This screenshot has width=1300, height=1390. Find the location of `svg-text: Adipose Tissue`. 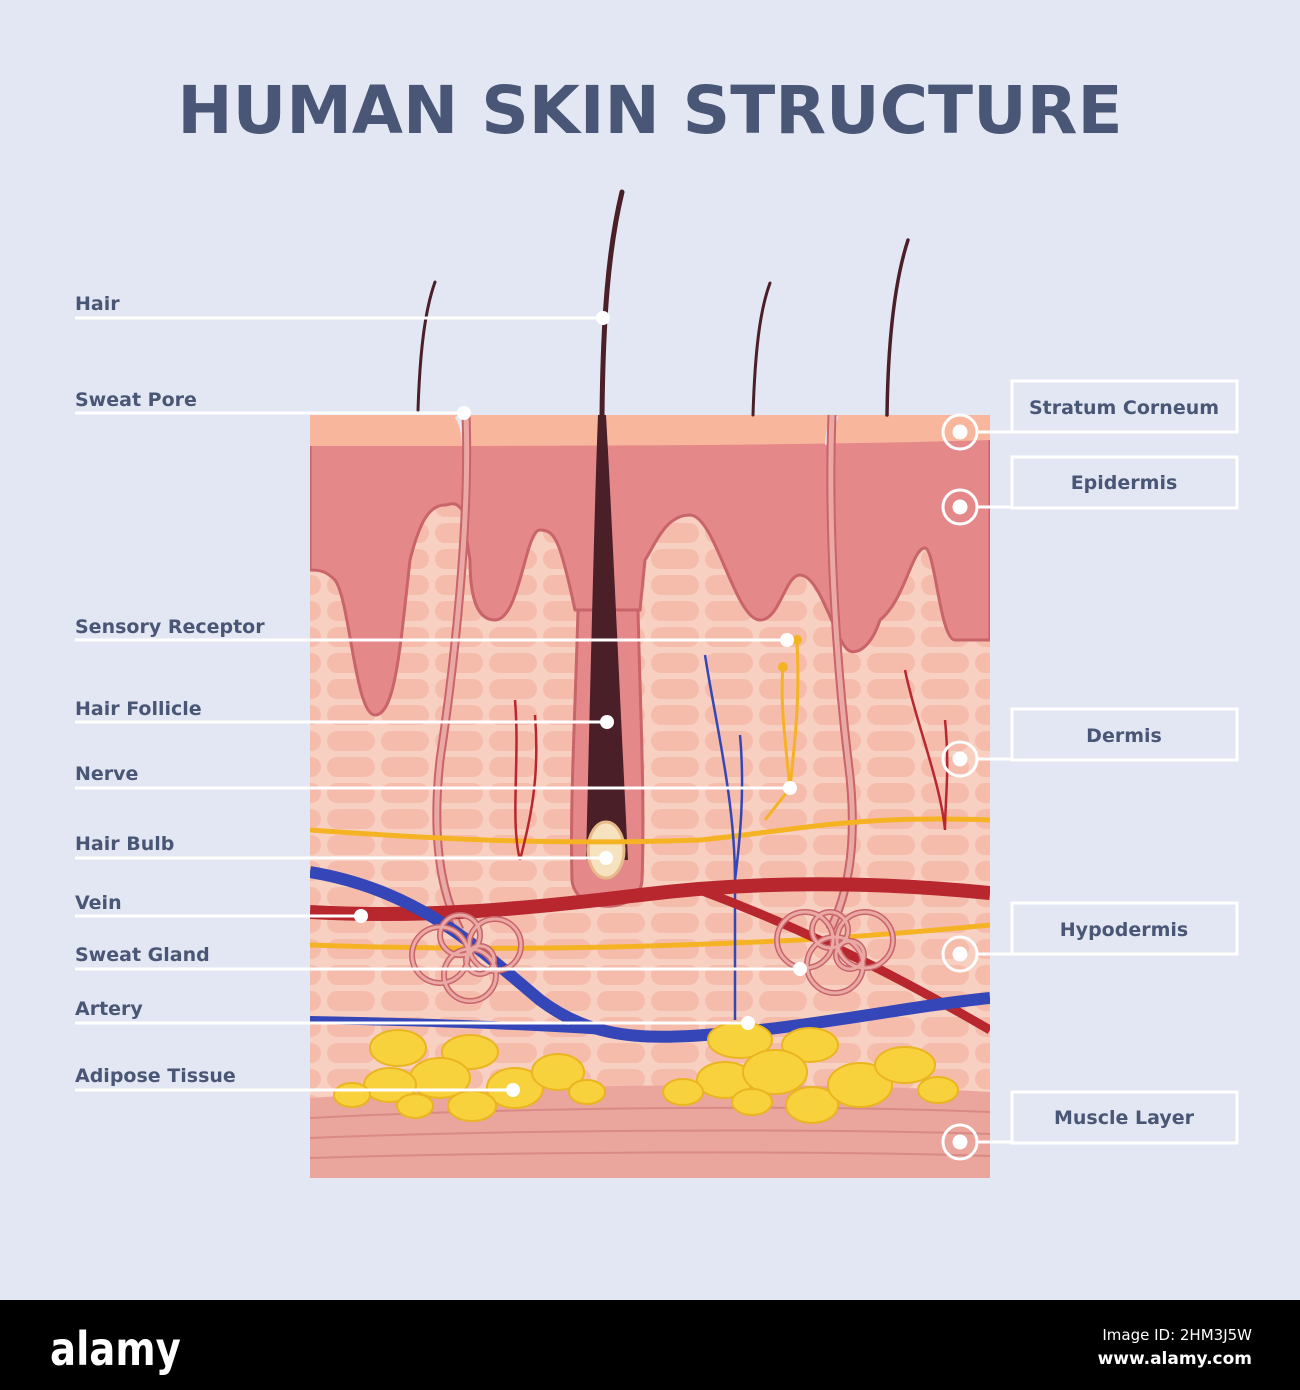

svg-text: Adipose Tissue is located at coordinates (155, 1076).